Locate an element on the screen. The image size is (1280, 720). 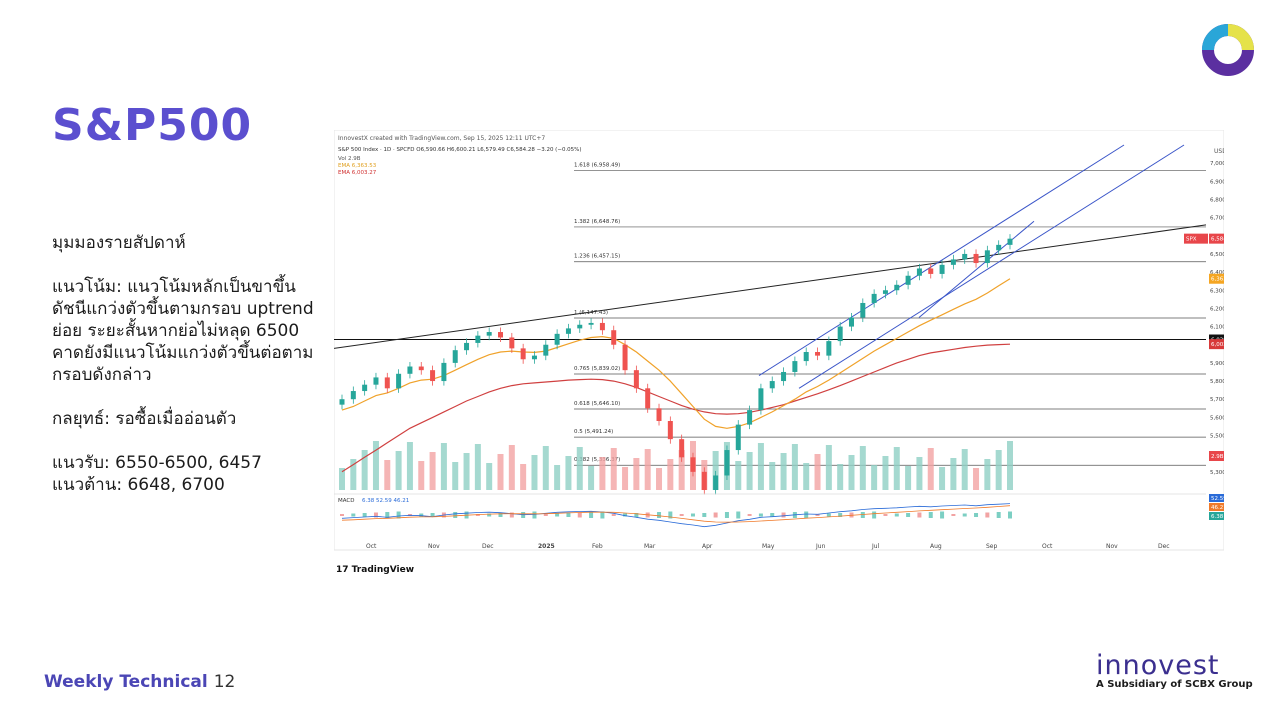
macd-value-label: 6.38 is located at coordinates (1217, 517).